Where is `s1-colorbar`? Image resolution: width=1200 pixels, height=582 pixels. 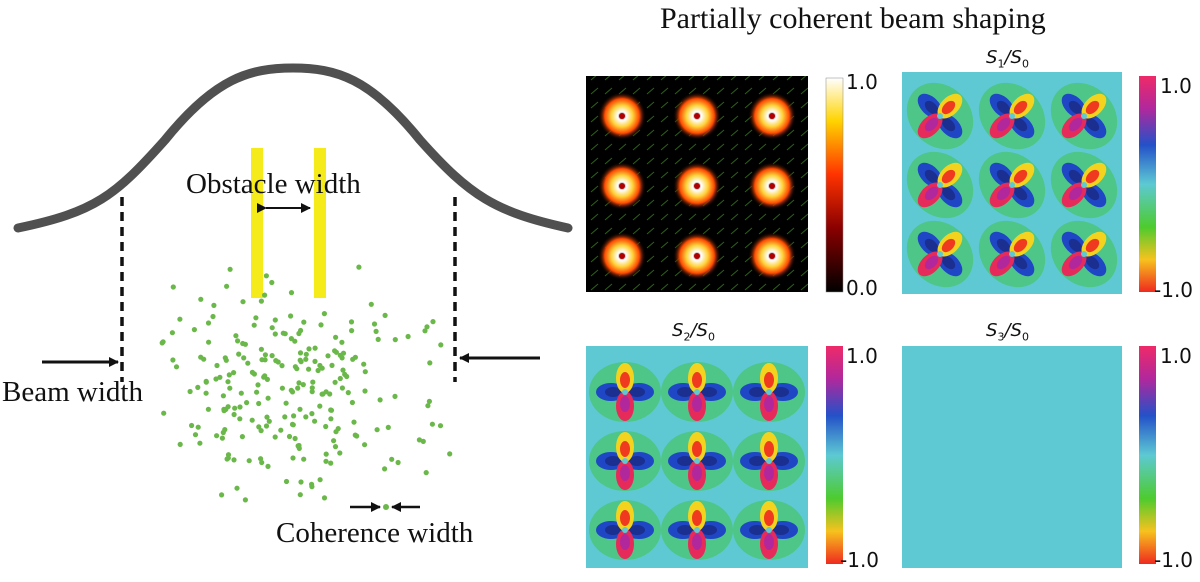
s1-colorbar is located at coordinates (1147, 184).